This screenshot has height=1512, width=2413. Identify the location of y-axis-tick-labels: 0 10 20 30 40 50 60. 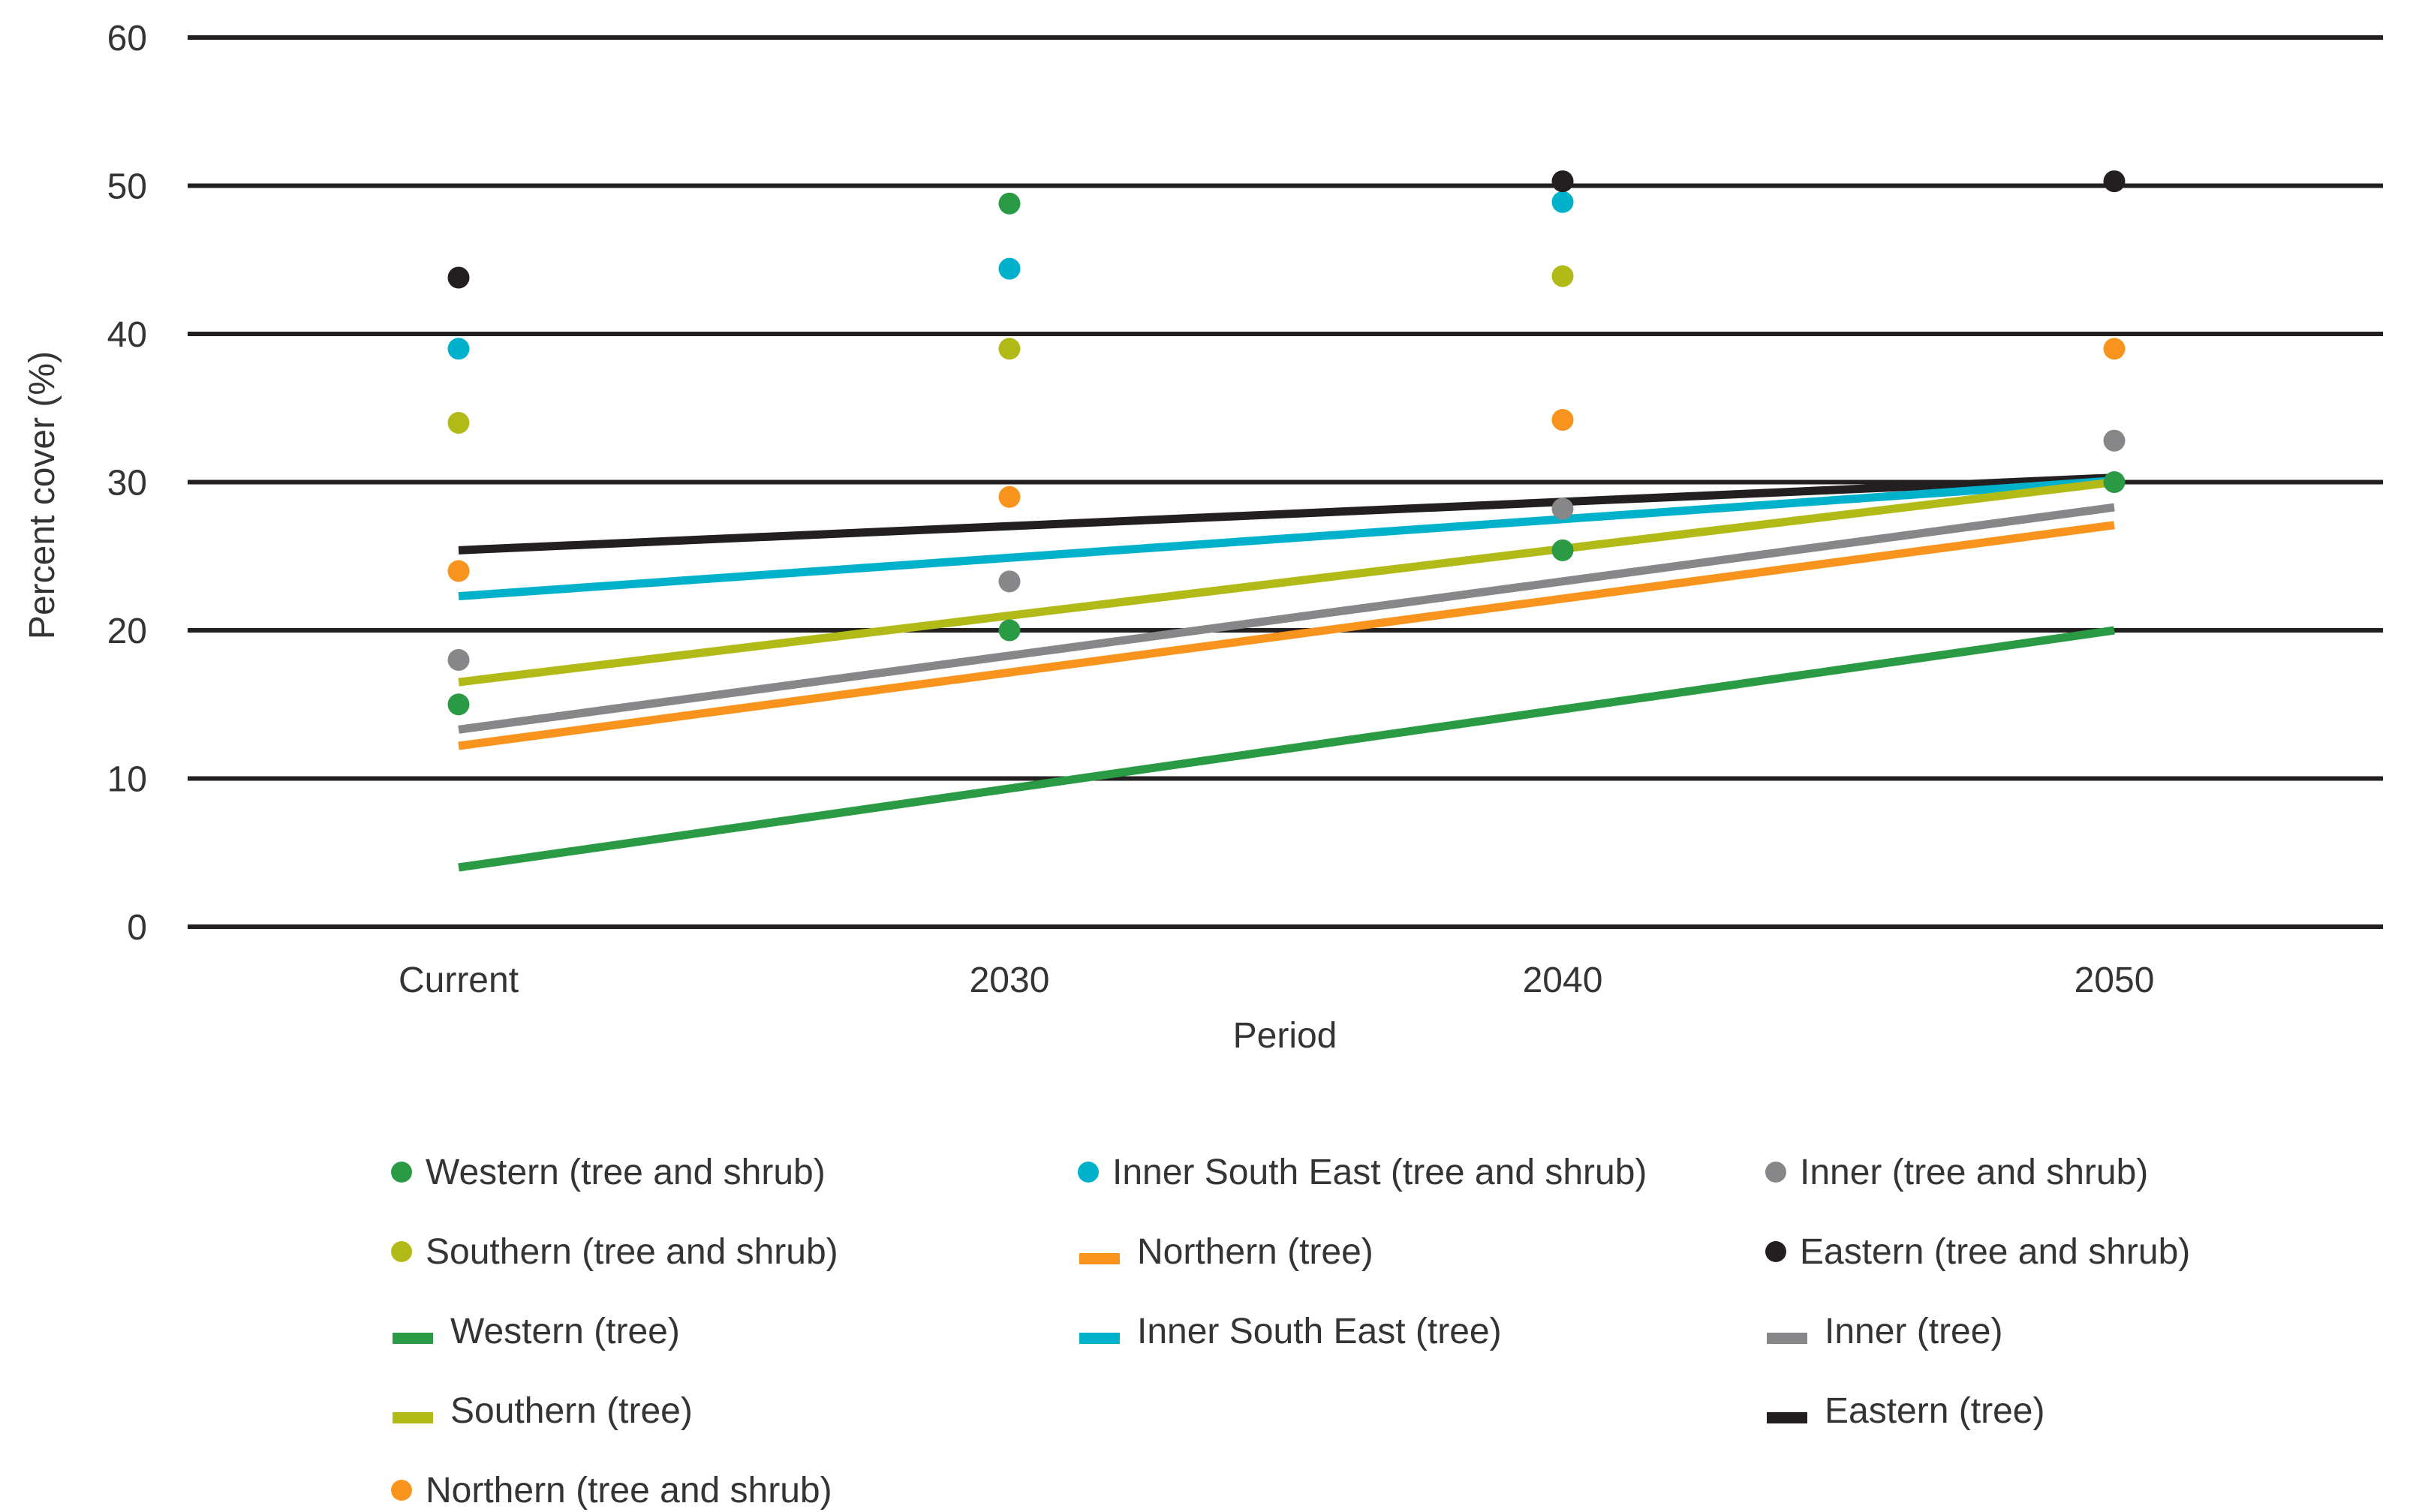
(127, 483).